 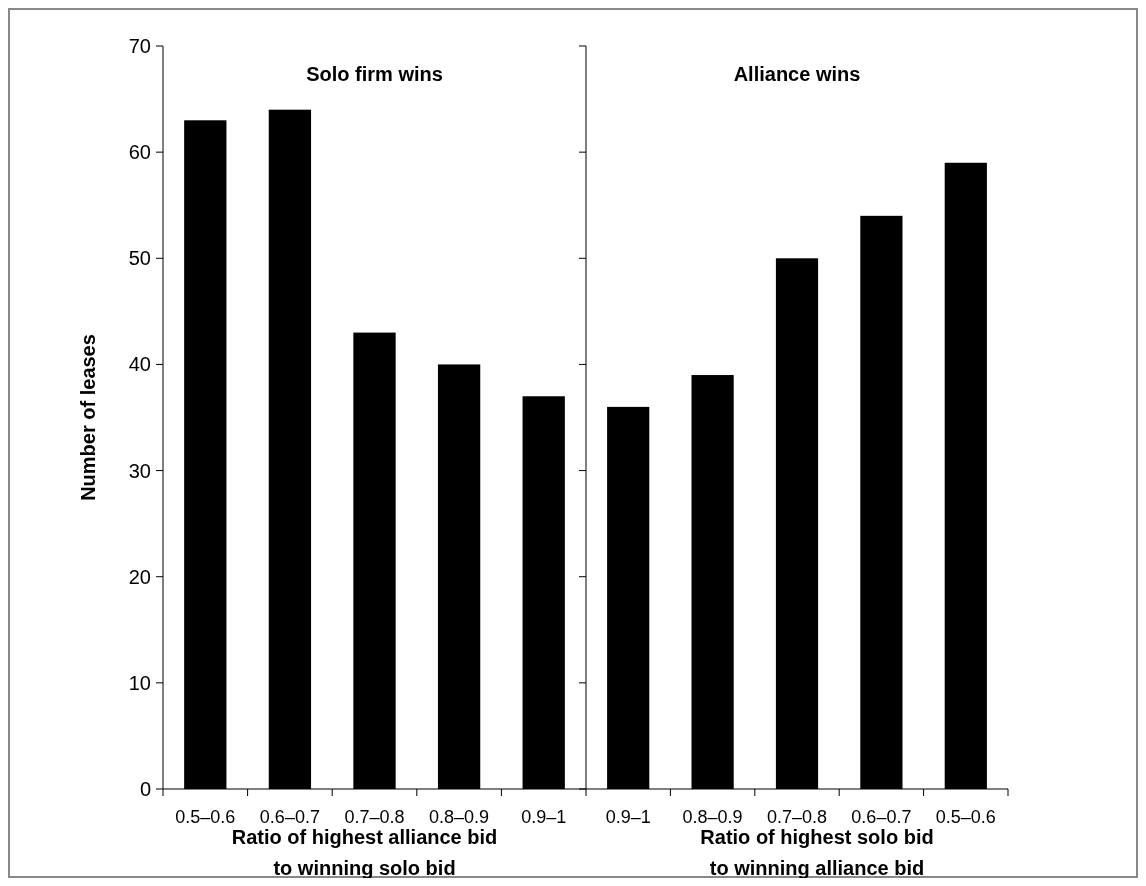 I want to click on y-tick-label: 40, so click(x=139, y=364).